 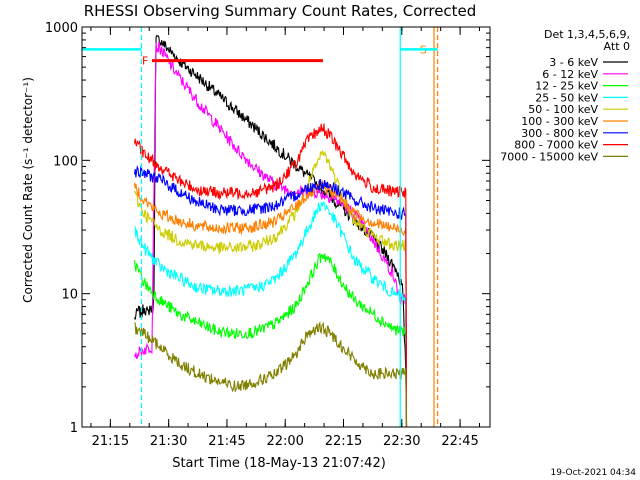 What do you see at coordinates (284, 441) in the screenshot?
I see `x-tick-label: 22:00` at bounding box center [284, 441].